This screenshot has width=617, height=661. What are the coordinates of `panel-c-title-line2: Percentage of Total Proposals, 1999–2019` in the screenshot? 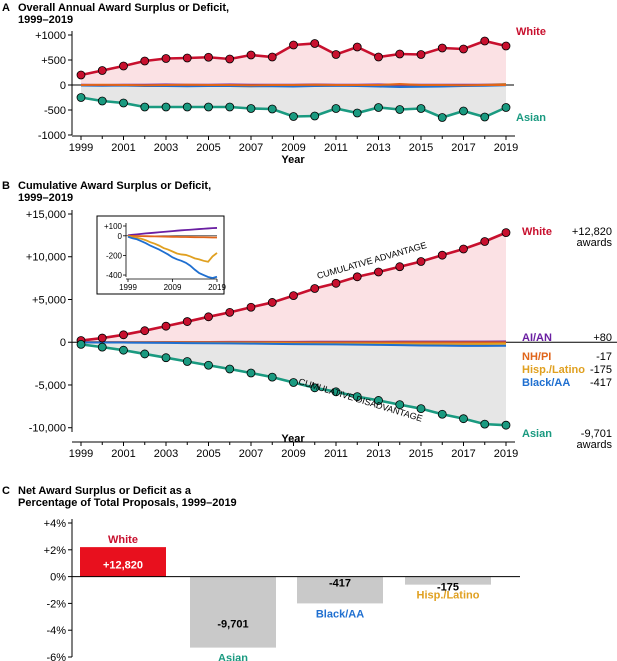 It's located at (127, 503).